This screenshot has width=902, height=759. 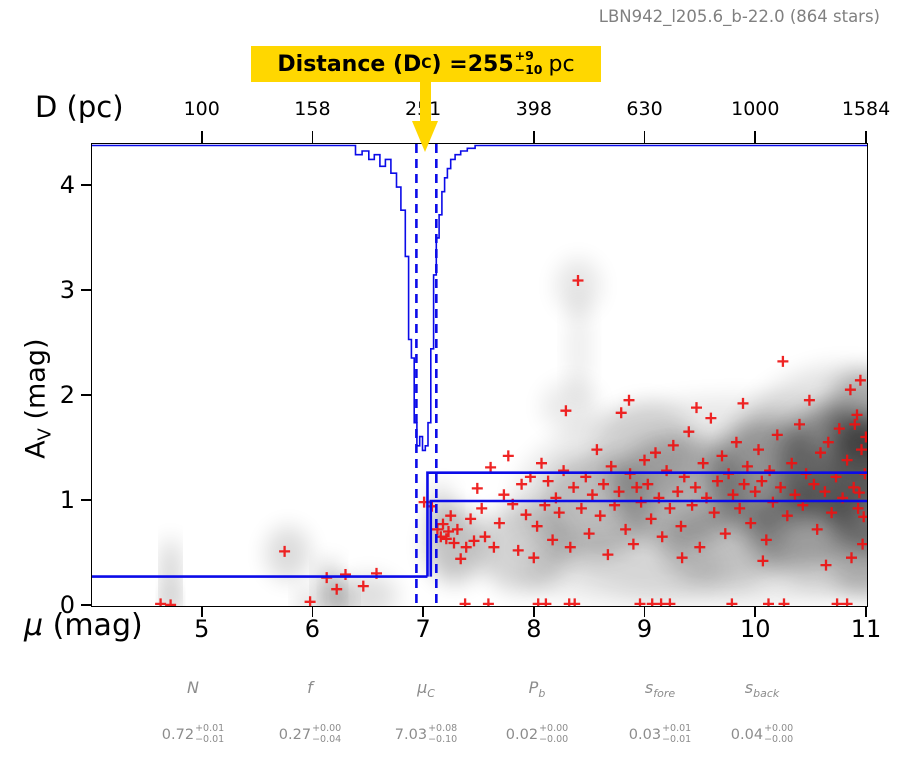 I want to click on left-tick-label: 3, so click(x=67, y=290).